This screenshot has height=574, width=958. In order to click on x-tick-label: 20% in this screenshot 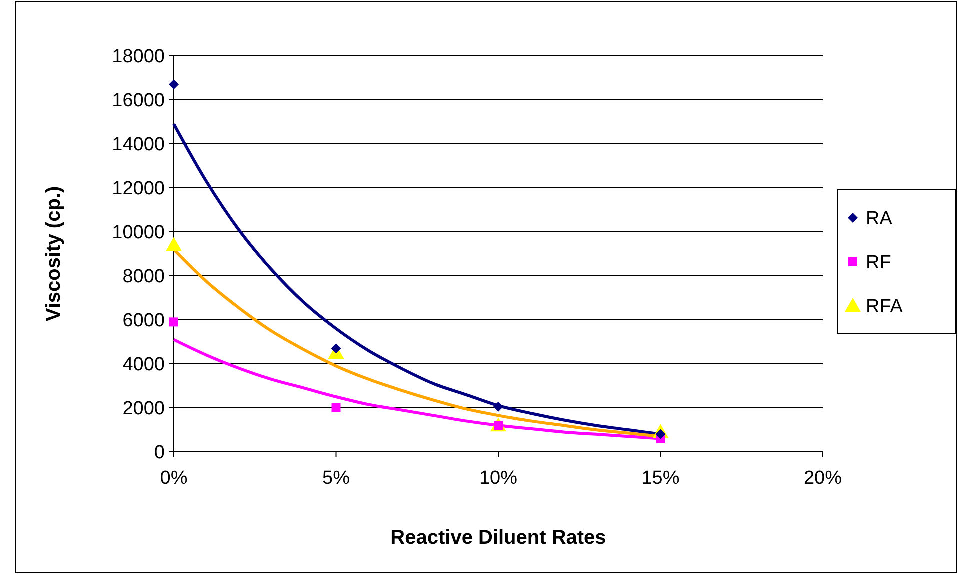, I will do `click(823, 478)`.